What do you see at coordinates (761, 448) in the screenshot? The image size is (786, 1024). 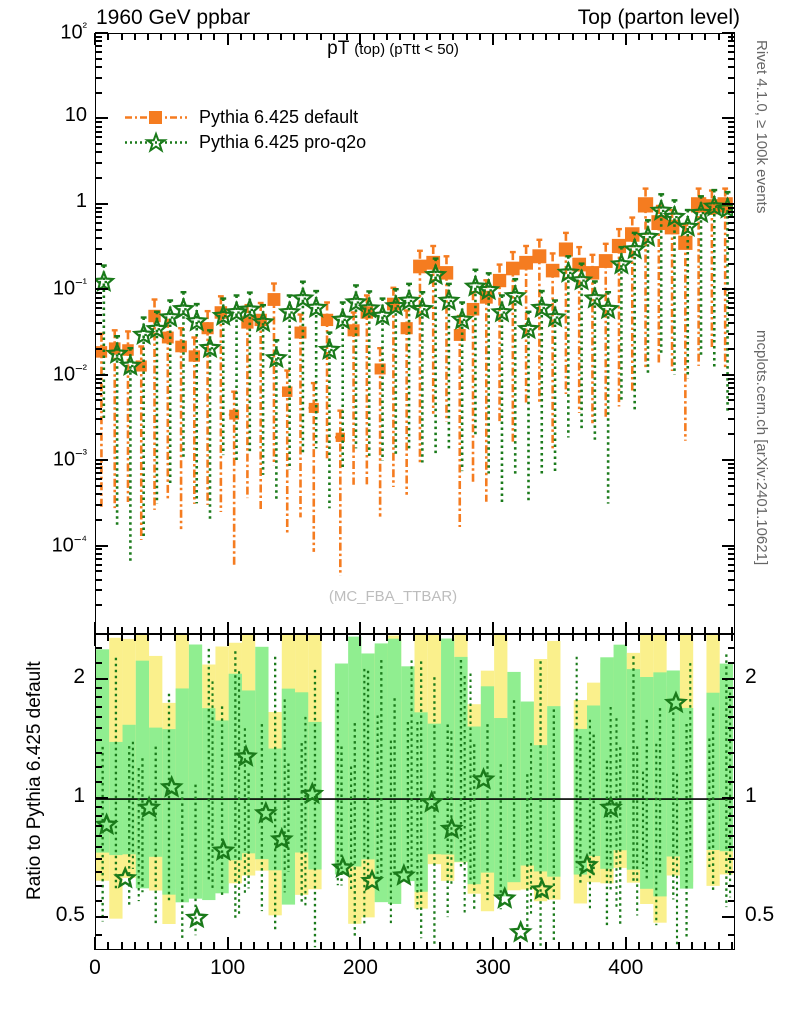 I see `caption-mcplots: mcplots.cern.ch [arXiv:2401.10621]` at bounding box center [761, 448].